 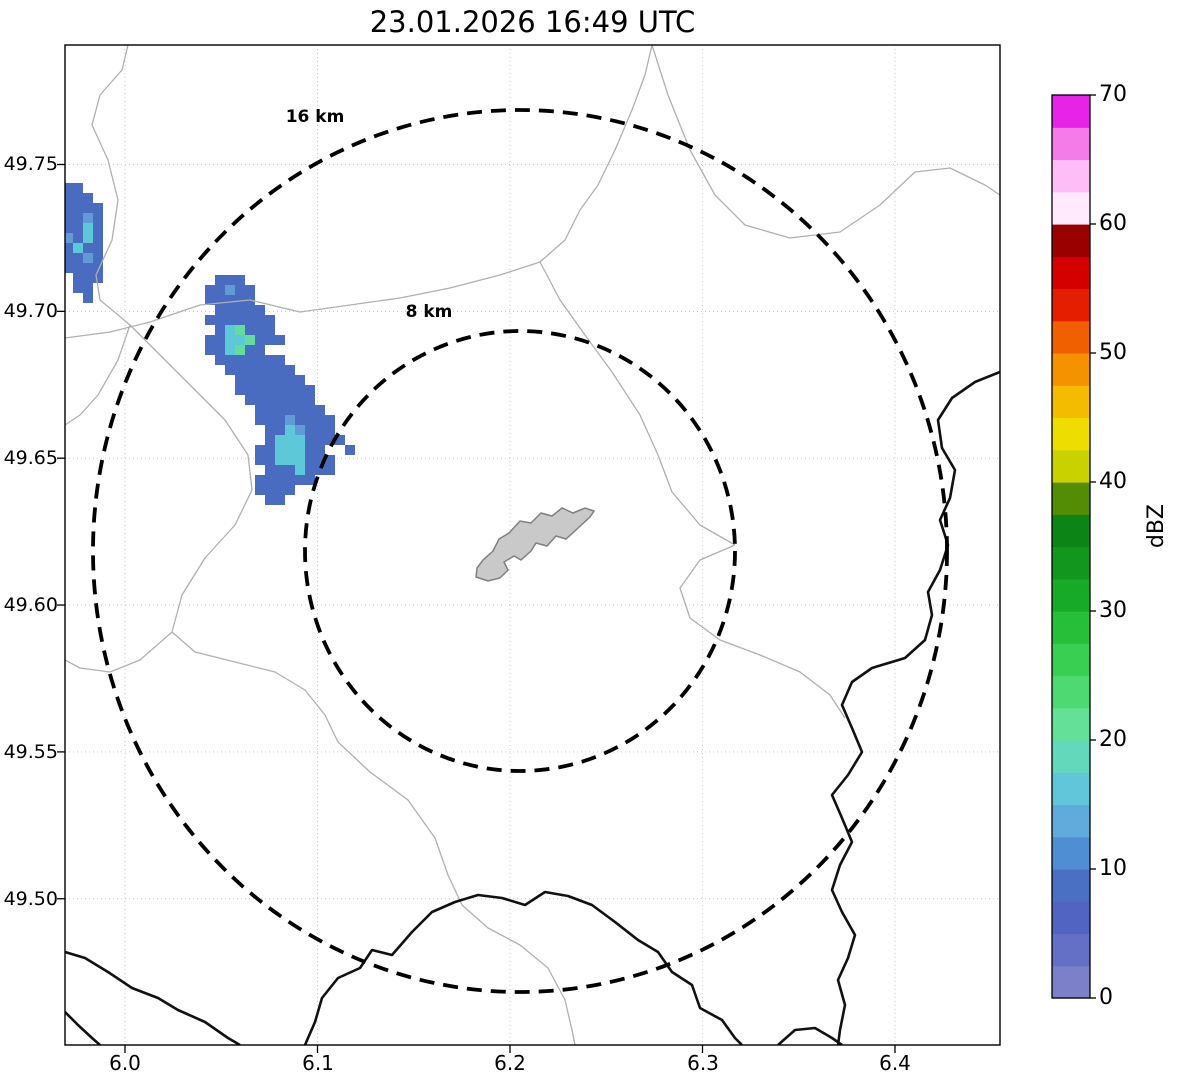 What do you see at coordinates (30, 311) in the screenshot?
I see `y-tick-label: 49.70` at bounding box center [30, 311].